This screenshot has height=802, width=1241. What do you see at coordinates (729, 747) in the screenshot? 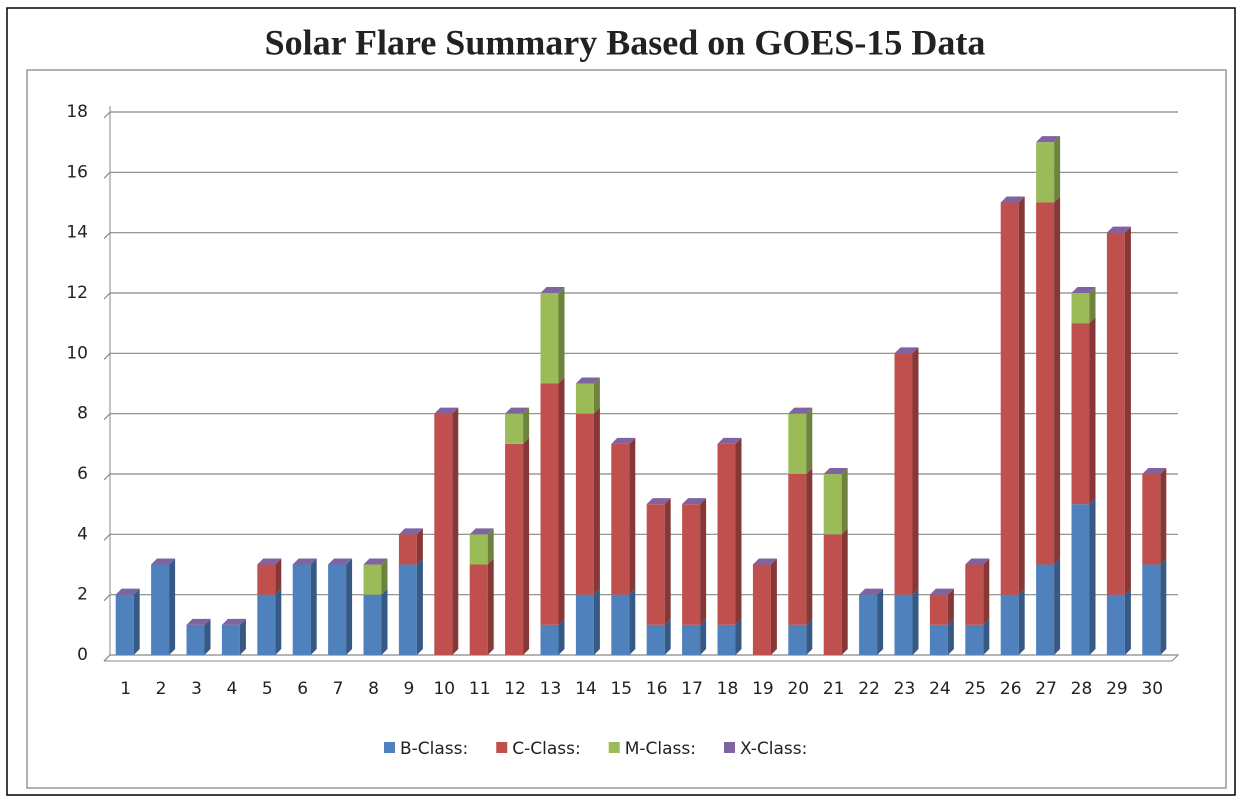
I see `legend-swatch` at bounding box center [729, 747].